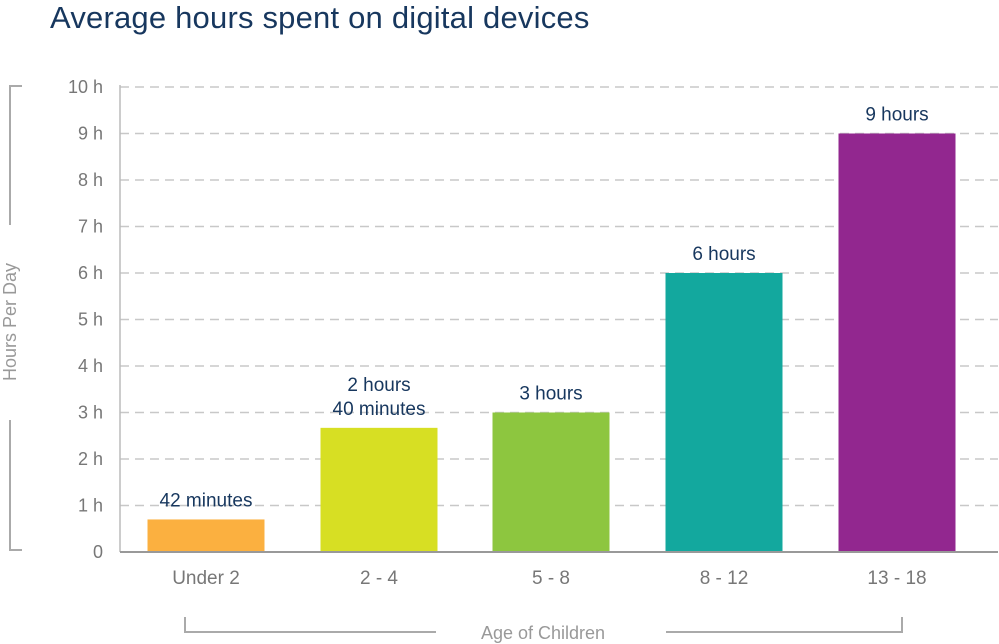 This screenshot has width=999, height=644. Describe the element at coordinates (378, 385) in the screenshot. I see `data-label: 2 hours` at that location.